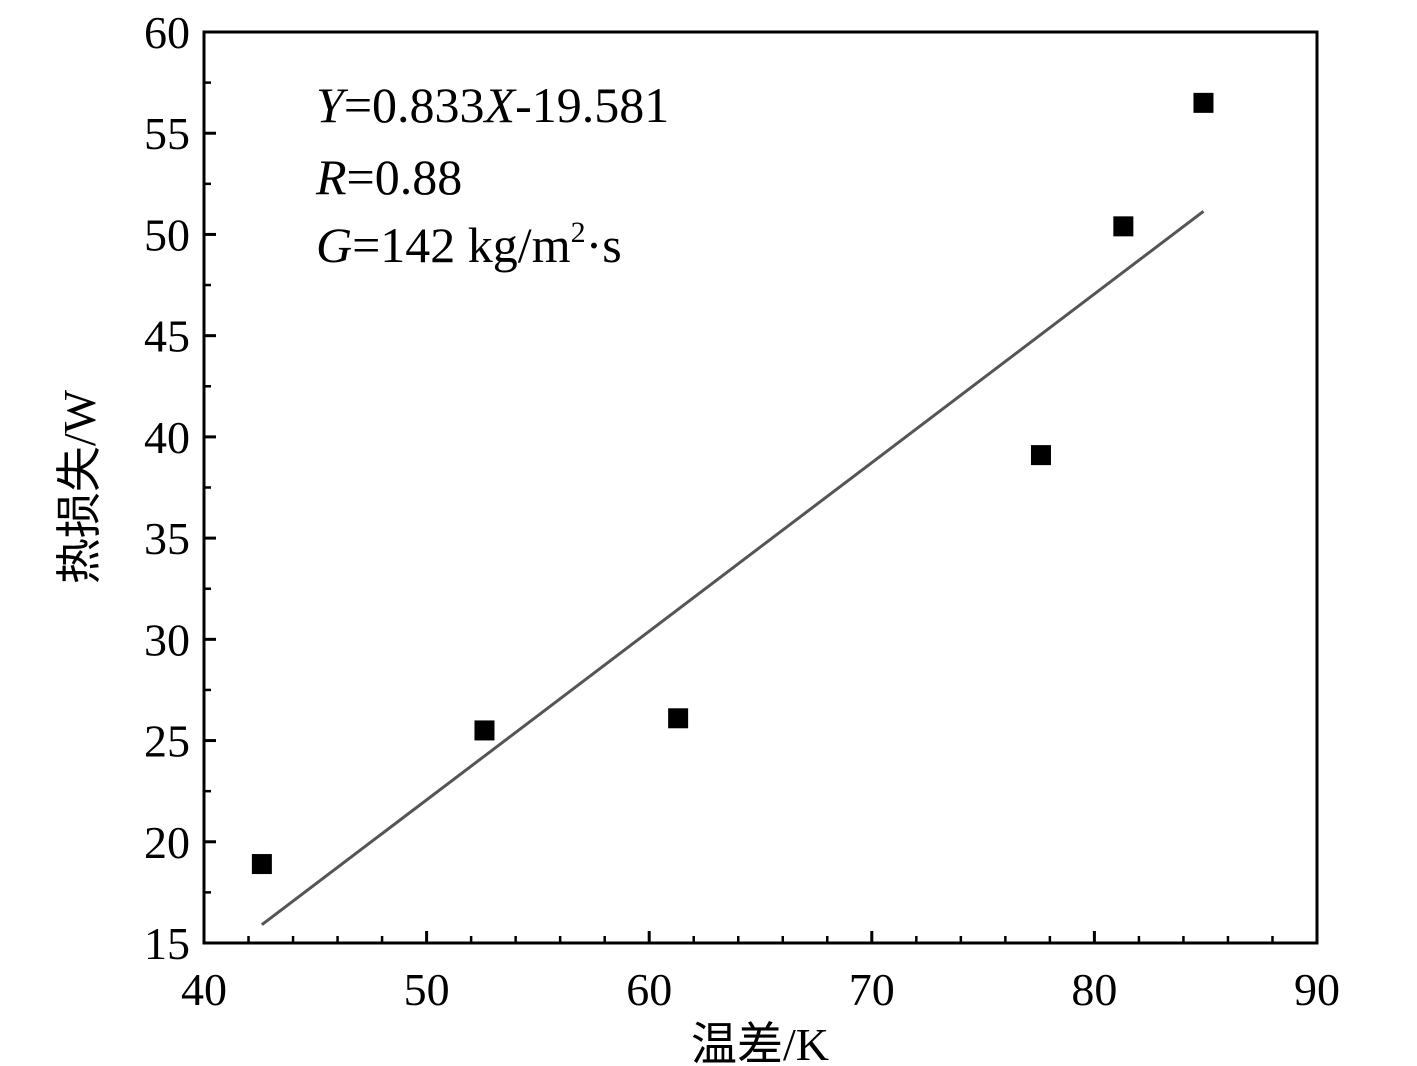 This screenshot has height=1066, width=1417. Describe the element at coordinates (167, 842) in the screenshot. I see `y-tick-label: 20` at that location.